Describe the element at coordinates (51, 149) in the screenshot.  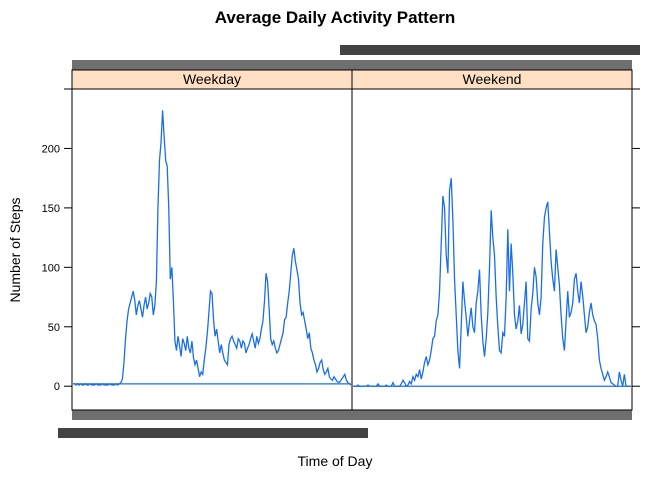
I see `y-tick-label: 200` at that location.